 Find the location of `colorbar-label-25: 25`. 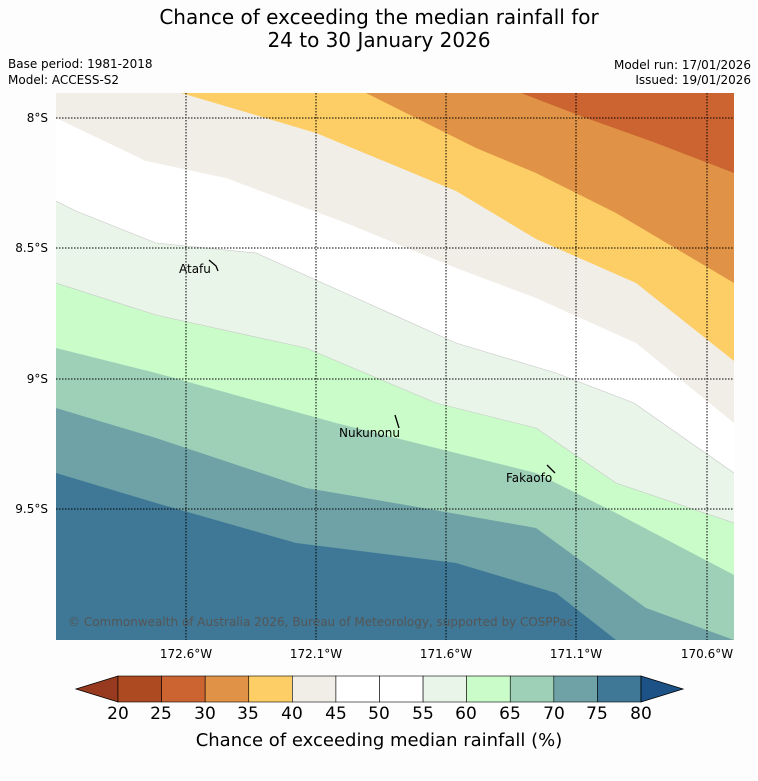

colorbar-label-25: 25 is located at coordinates (161, 714).